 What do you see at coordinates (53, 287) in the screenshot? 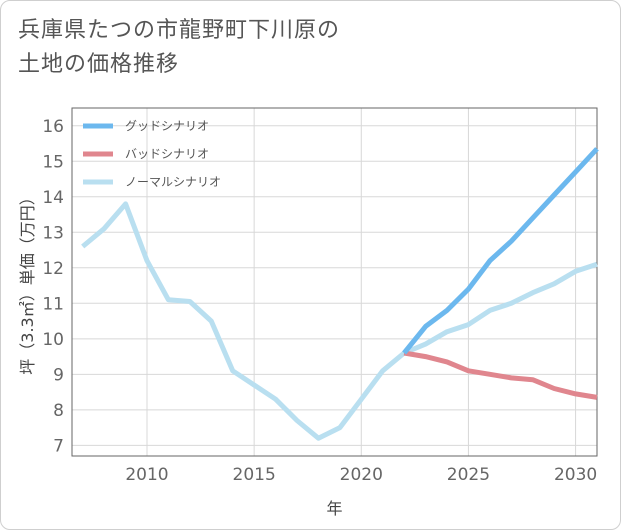
I see `y-tick-labels: 7 8 9 10 11 12 13 14 15 16` at bounding box center [53, 287].